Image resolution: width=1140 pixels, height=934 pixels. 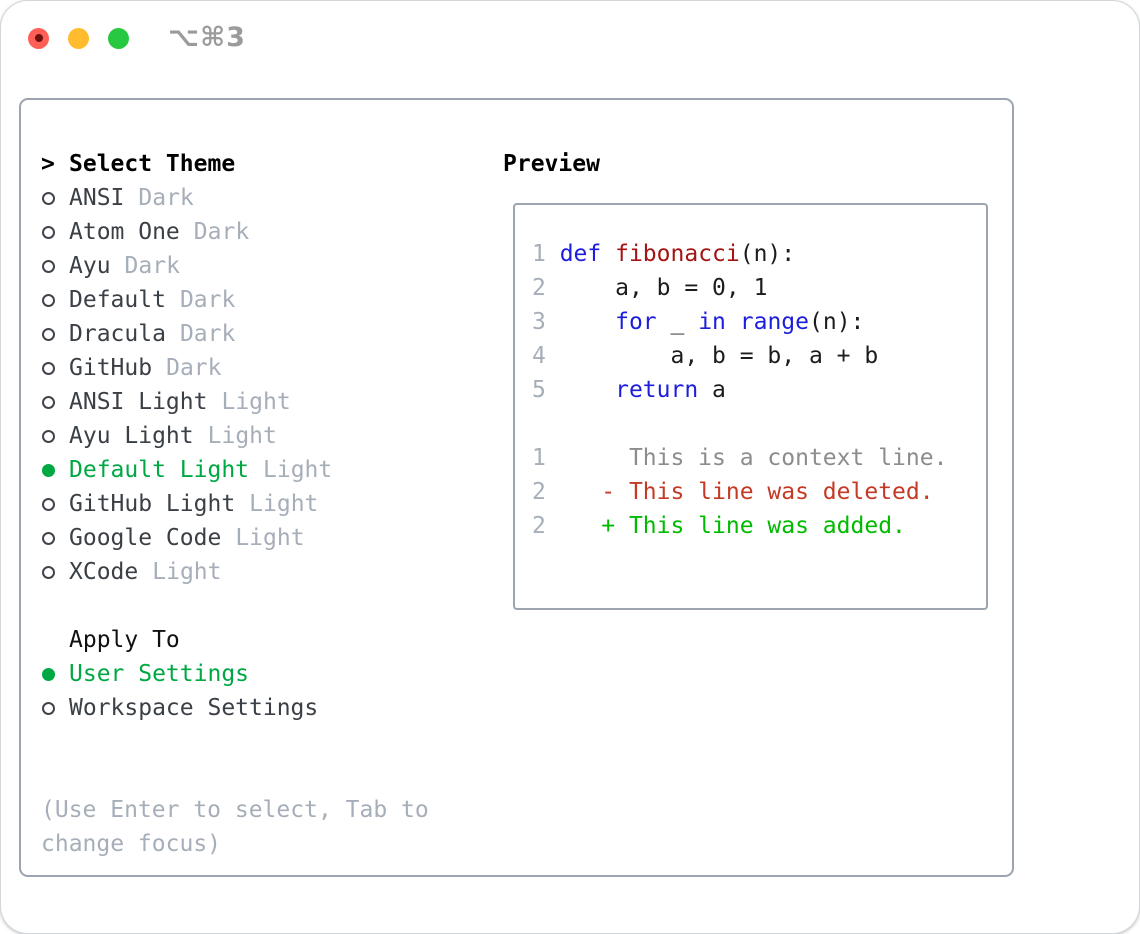 I want to click on theme-item-google-code-light: Google Code Light, so click(x=235, y=538).